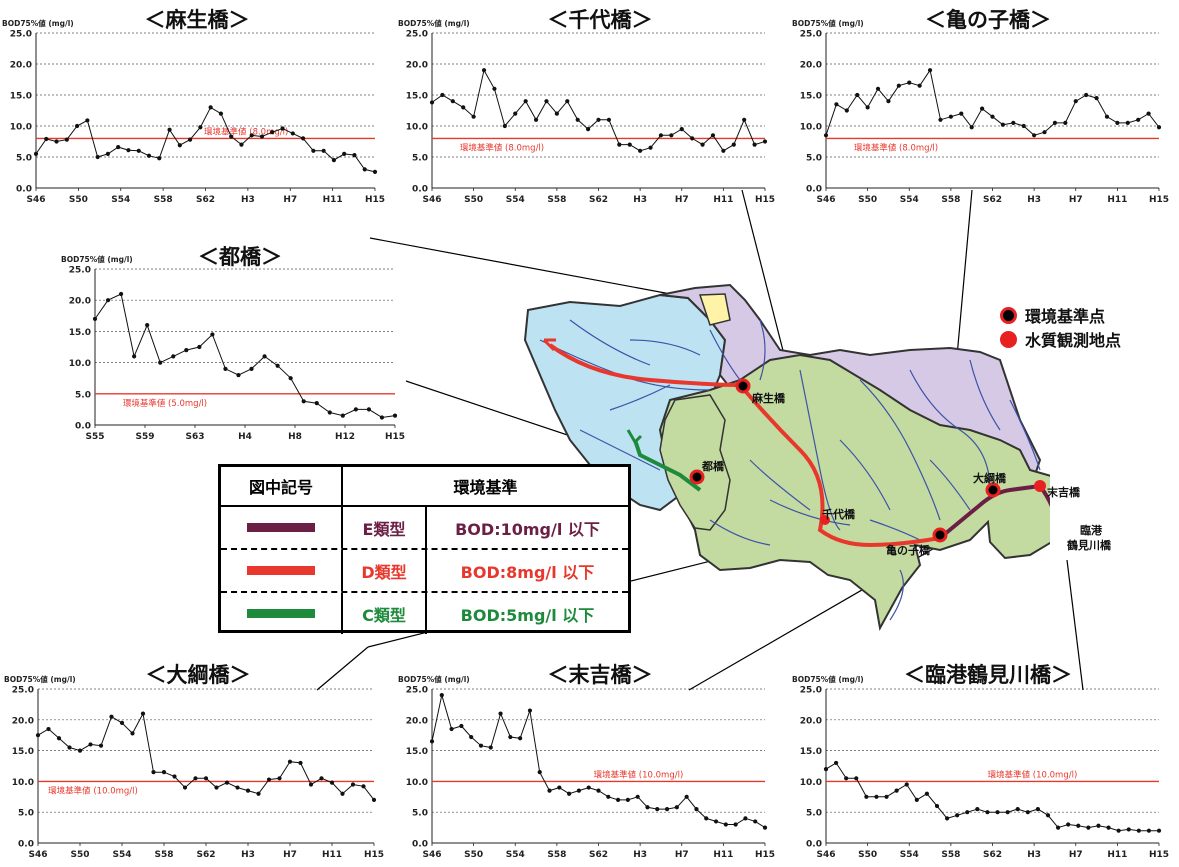  Describe the element at coordinates (197, 20) in the screenshot. I see `chart-title: ＜麻生橋＞` at that location.